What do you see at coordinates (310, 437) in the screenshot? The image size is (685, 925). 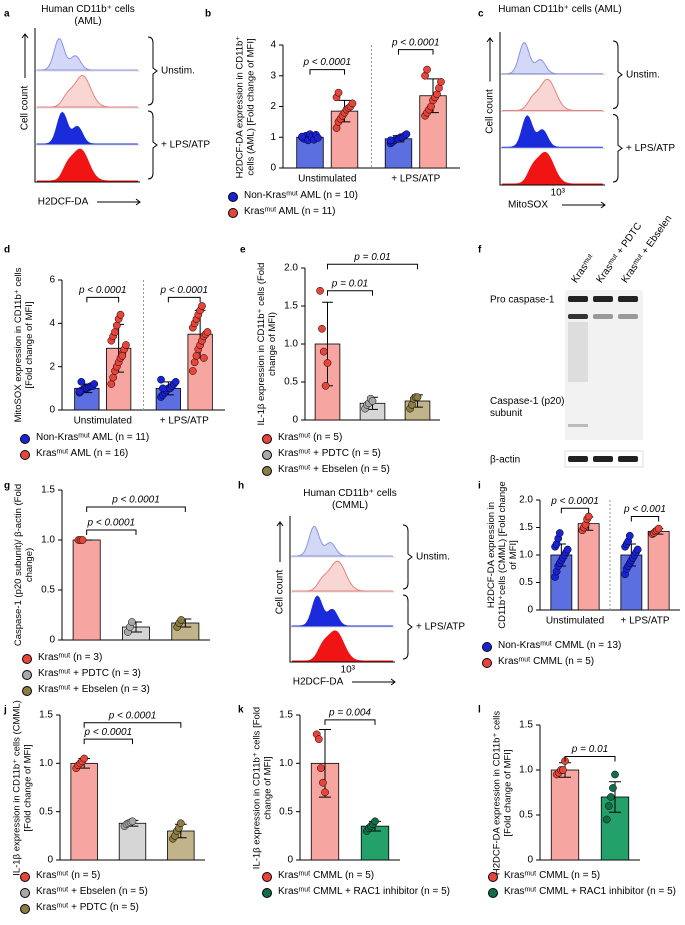 I see `legend-label: Krasᵐᵘᵗ (n = 5)` at bounding box center [310, 437].